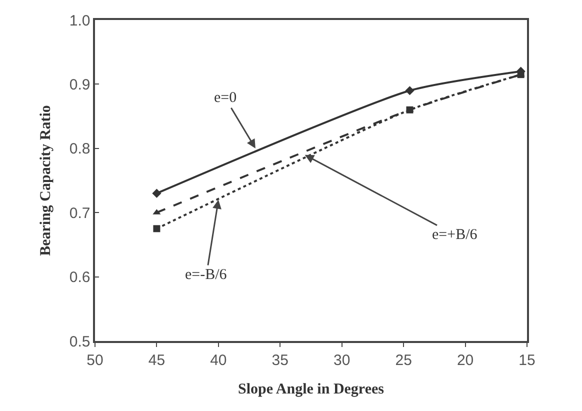 This screenshot has height=411, width=582. Describe the element at coordinates (455, 235) in the screenshot. I see `annotation: e=+B/6` at that location.